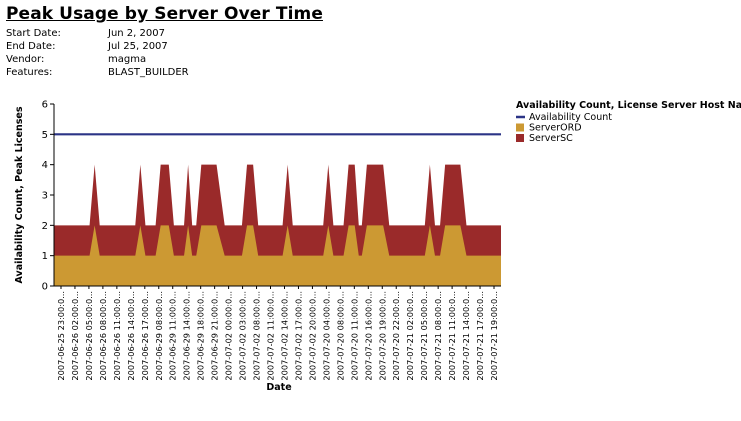  I want to click on y-tick-label: 5, so click(45, 135).